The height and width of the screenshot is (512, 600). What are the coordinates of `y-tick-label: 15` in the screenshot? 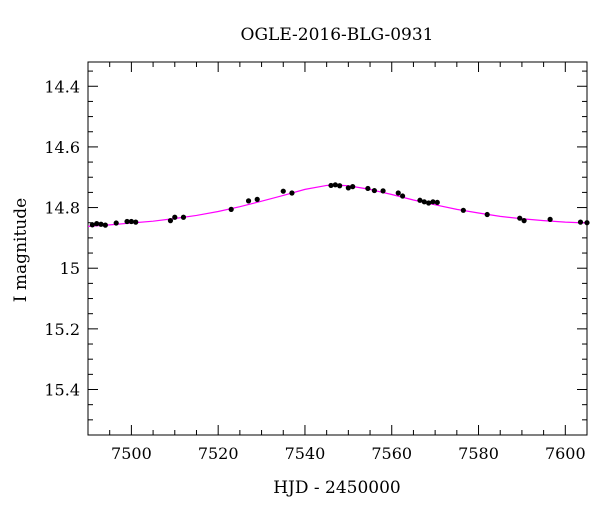 It's located at (70, 268).